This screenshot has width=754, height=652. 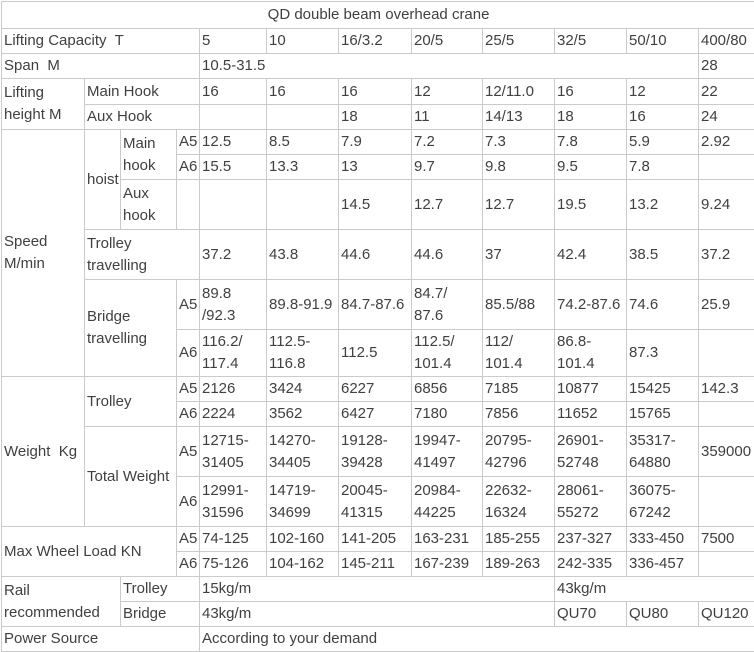 What do you see at coordinates (148, 204) in the screenshot?
I see `row-label: Aux hook` at bounding box center [148, 204].